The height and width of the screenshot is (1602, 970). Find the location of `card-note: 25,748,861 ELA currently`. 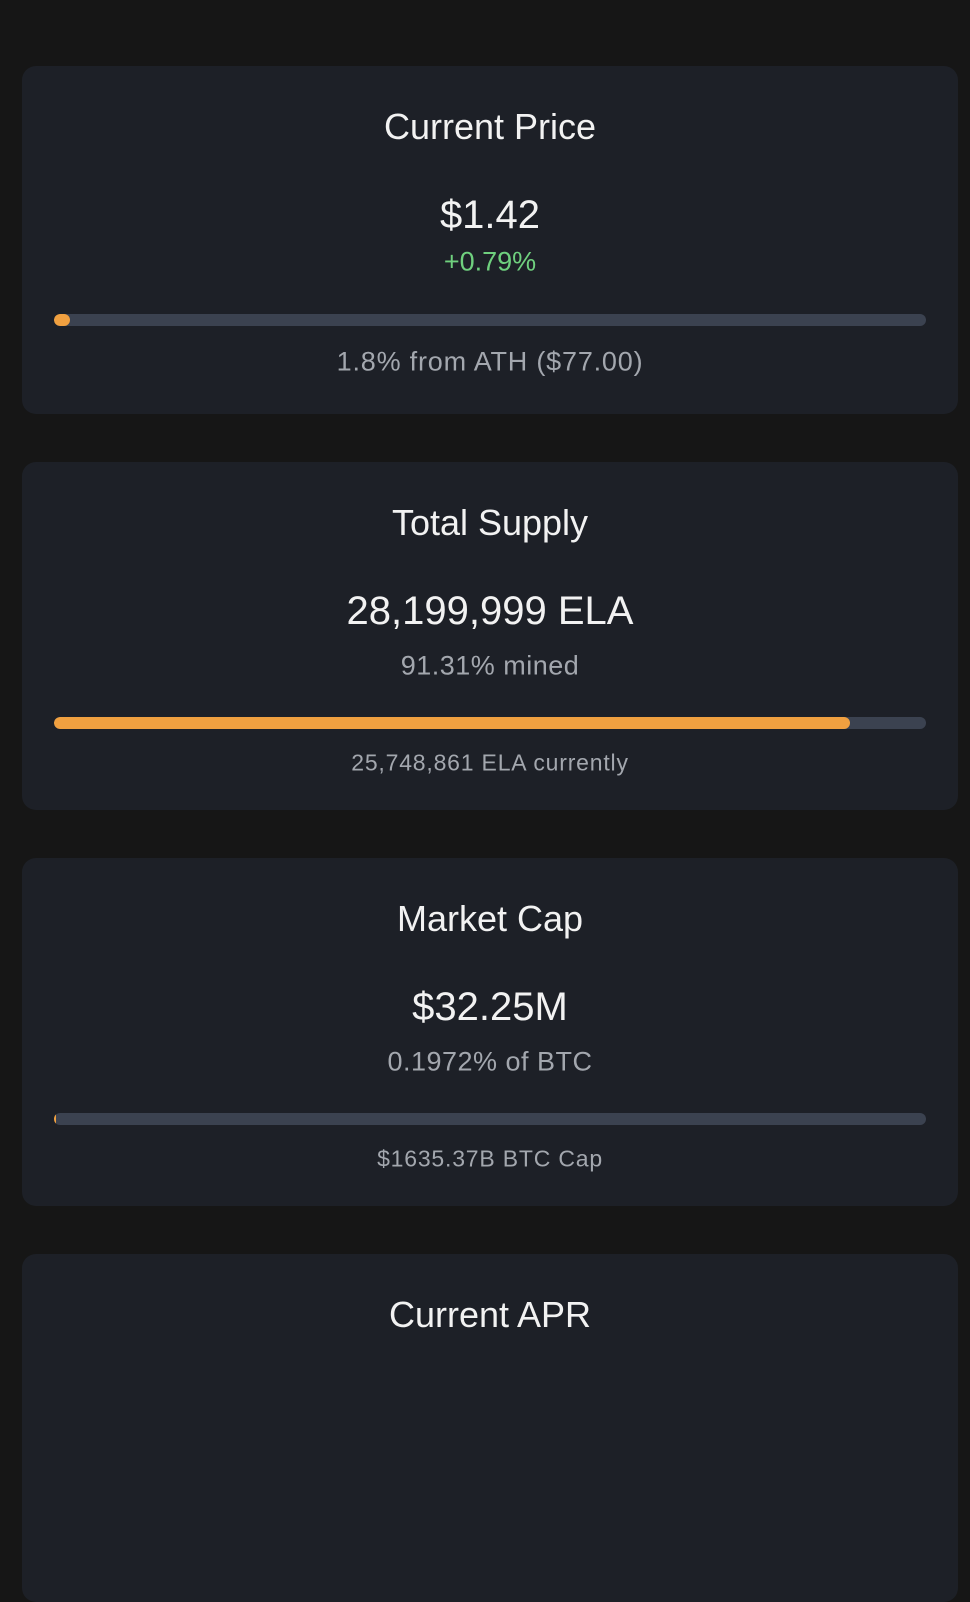

card-note: 25,748,861 ELA currently is located at coordinates (490, 762).